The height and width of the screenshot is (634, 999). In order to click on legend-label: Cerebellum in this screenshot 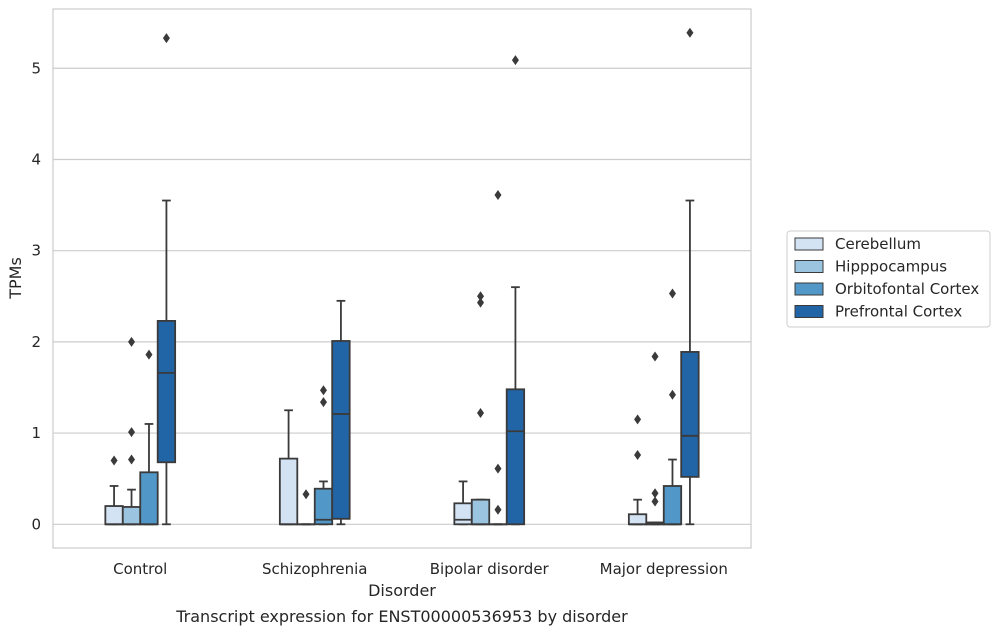, I will do `click(878, 244)`.